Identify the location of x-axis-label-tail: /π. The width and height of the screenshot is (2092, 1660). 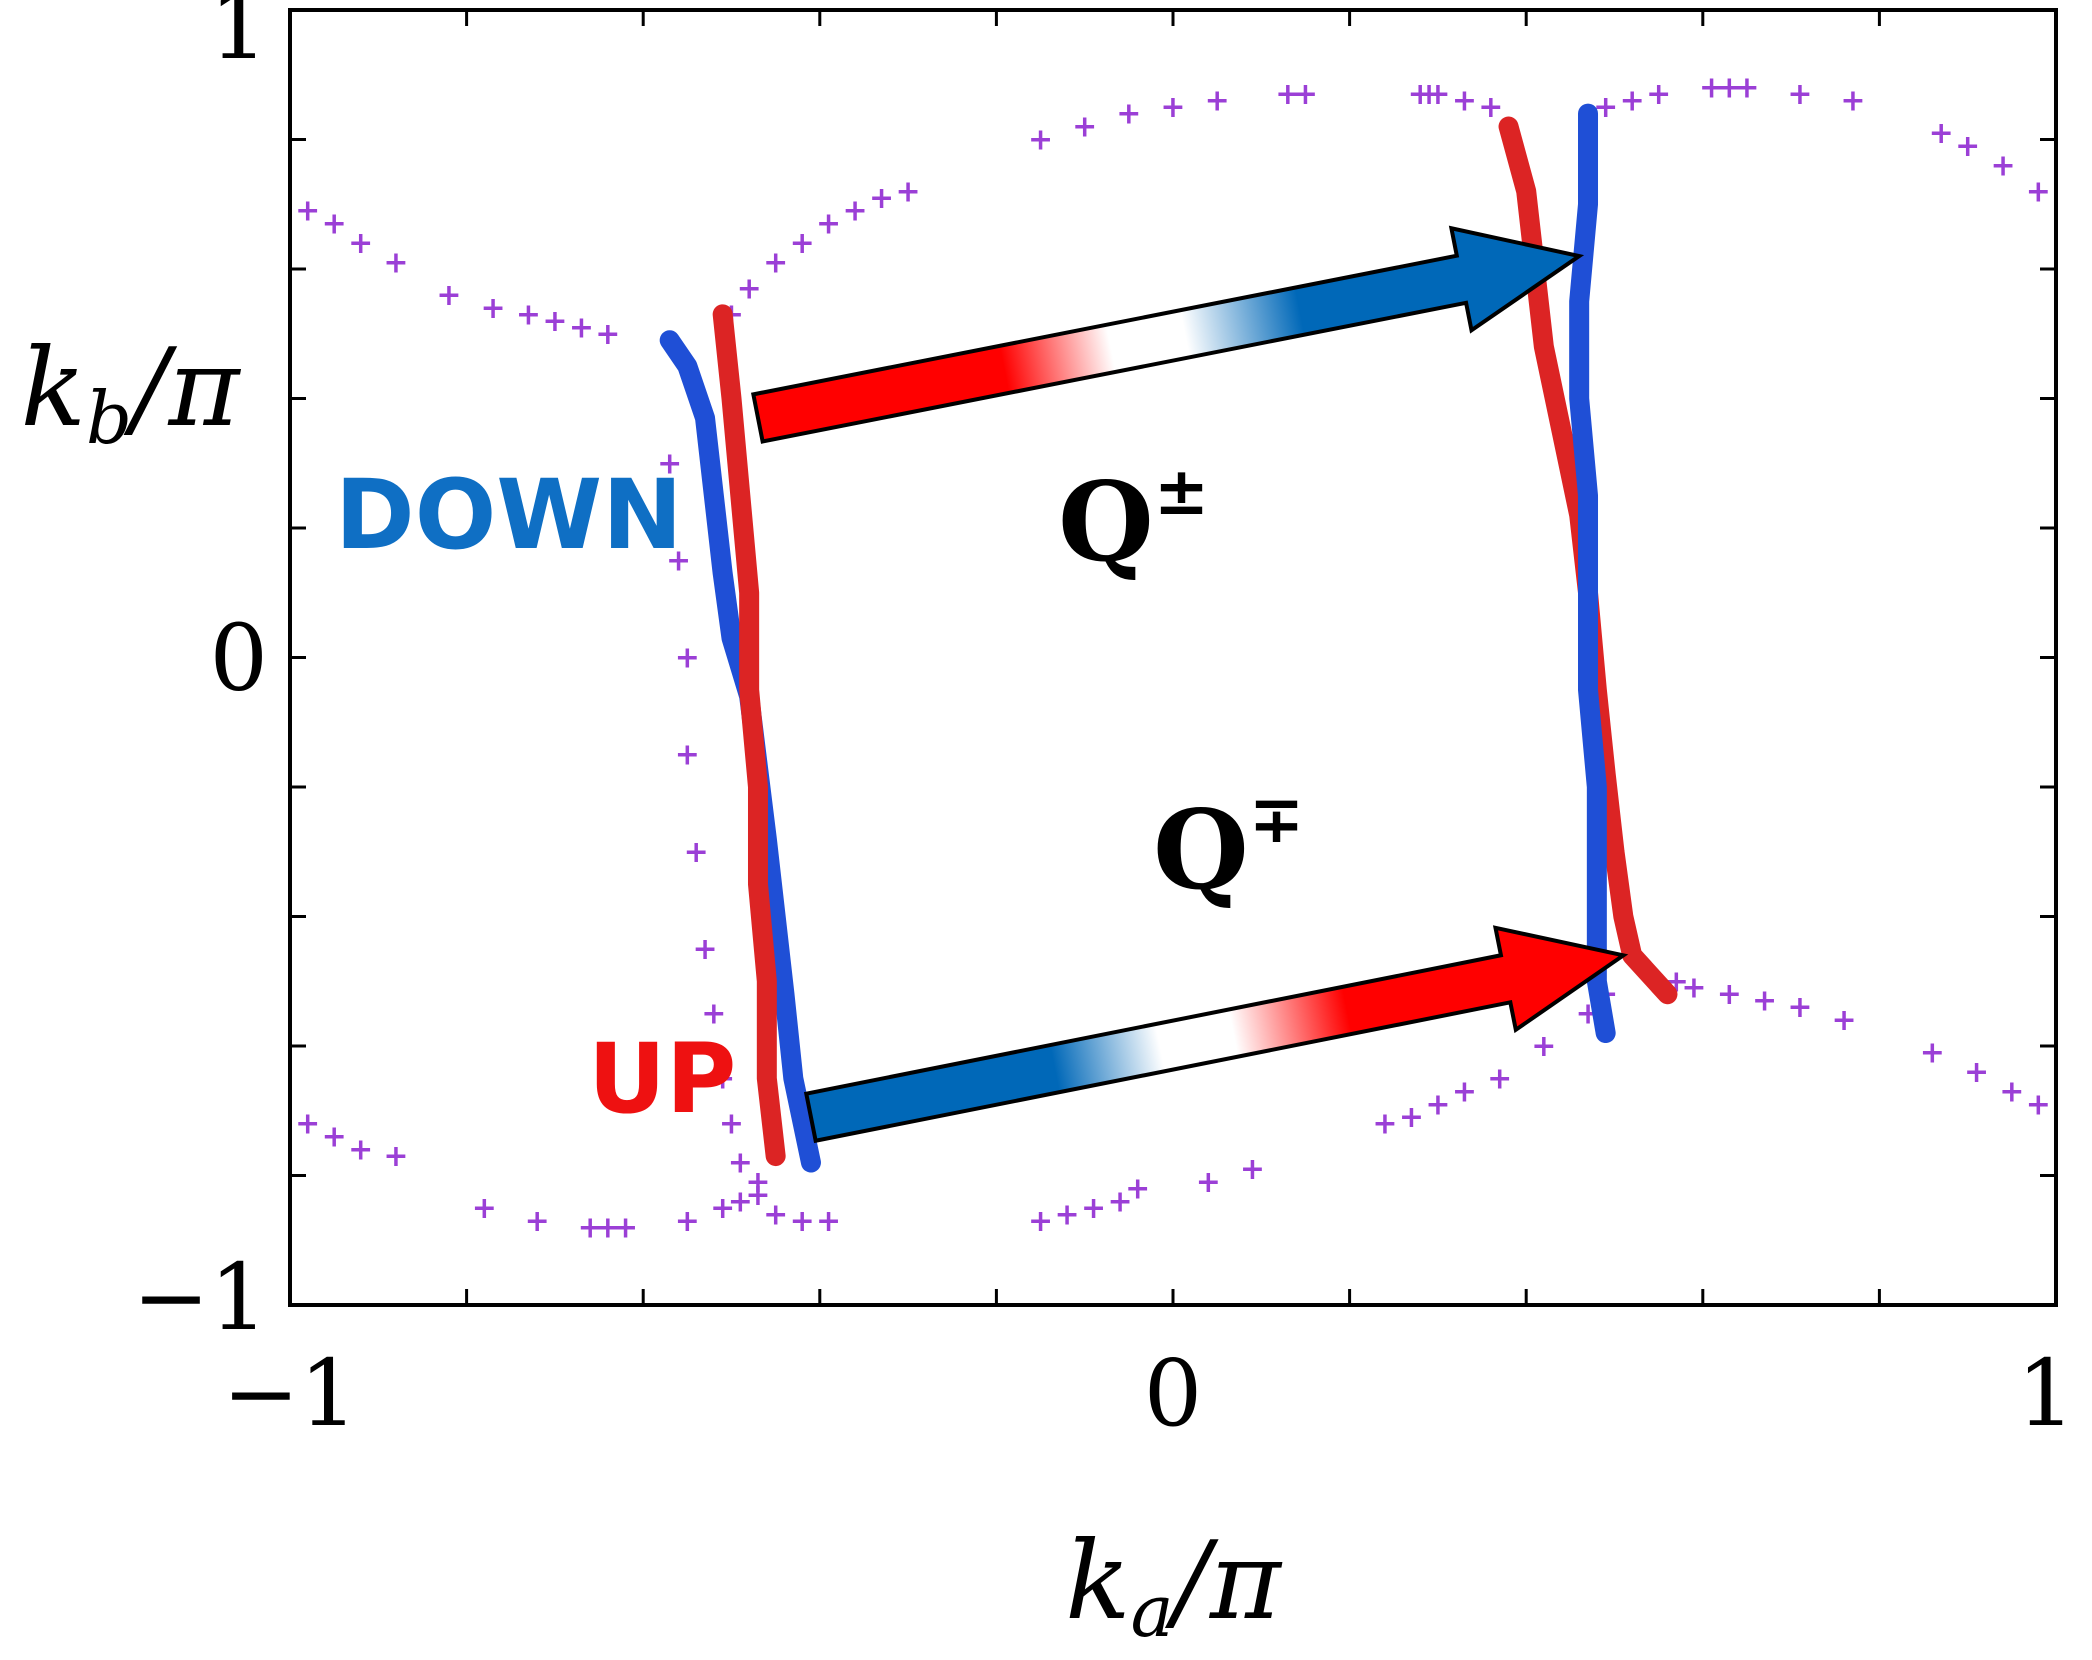
(1224, 1581).